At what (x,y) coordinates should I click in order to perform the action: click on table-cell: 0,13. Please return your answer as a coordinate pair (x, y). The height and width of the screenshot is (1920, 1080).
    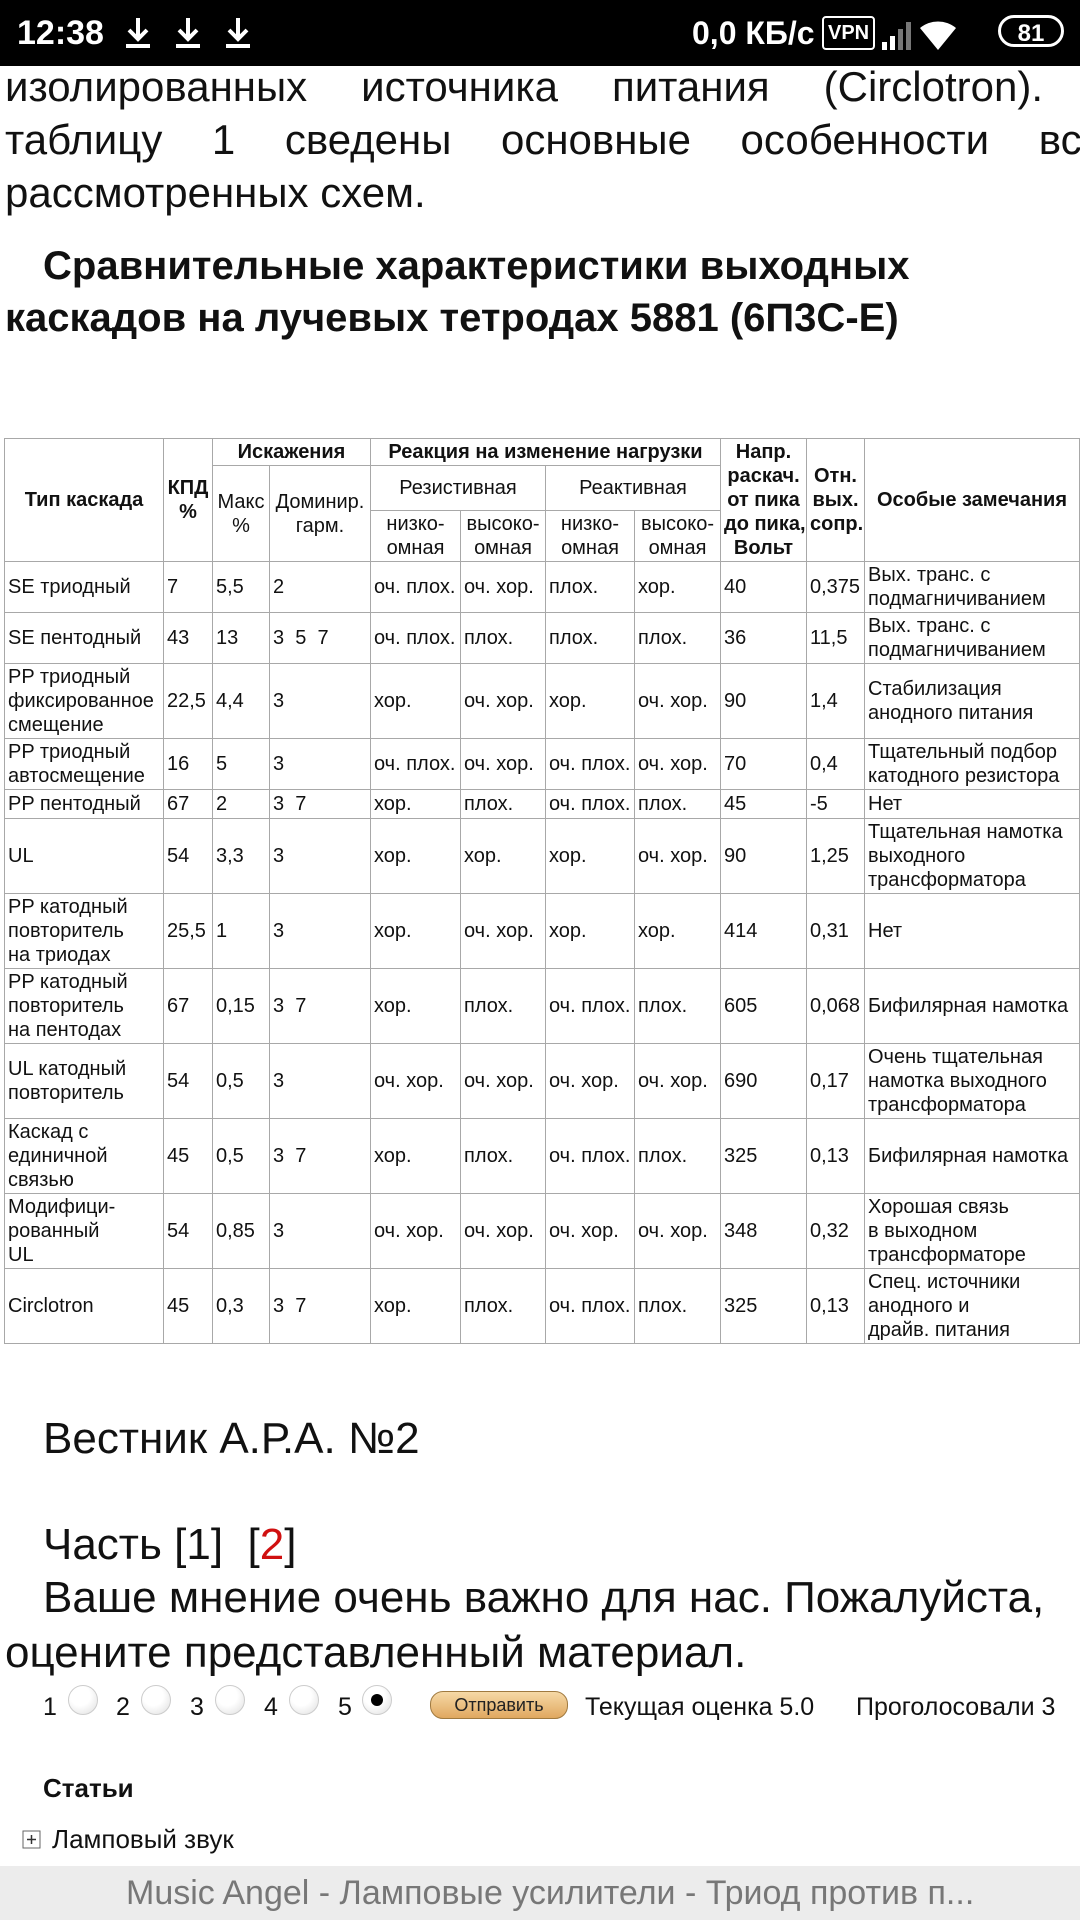
    Looking at the image, I should click on (835, 1156).